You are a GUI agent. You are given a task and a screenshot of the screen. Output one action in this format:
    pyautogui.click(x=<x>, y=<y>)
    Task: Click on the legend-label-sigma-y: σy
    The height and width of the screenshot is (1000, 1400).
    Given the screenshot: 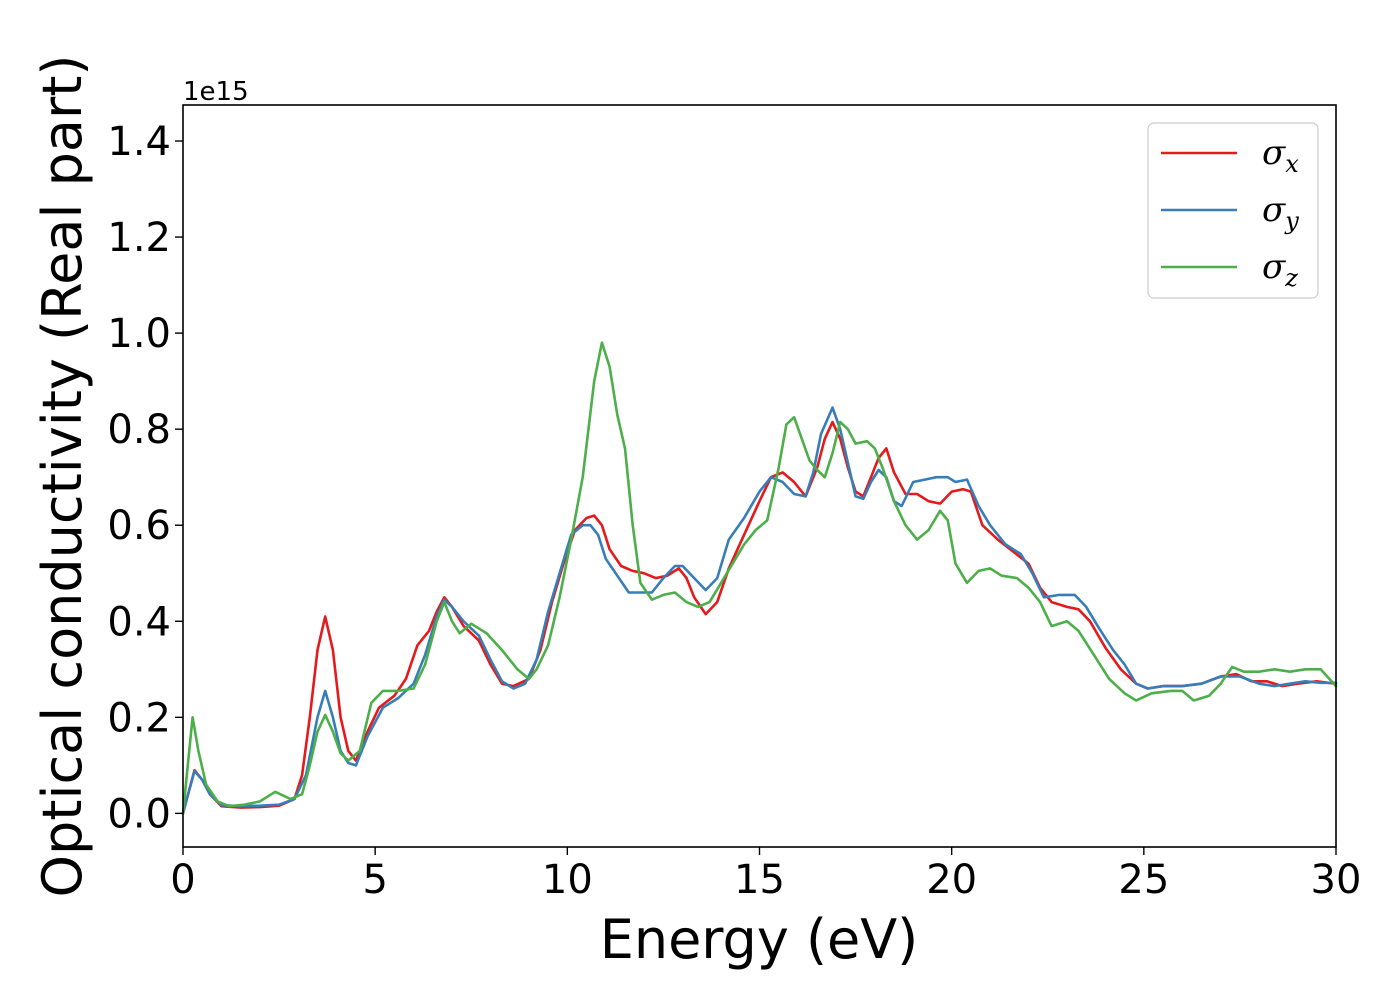 What is the action you would take?
    pyautogui.click(x=1280, y=212)
    